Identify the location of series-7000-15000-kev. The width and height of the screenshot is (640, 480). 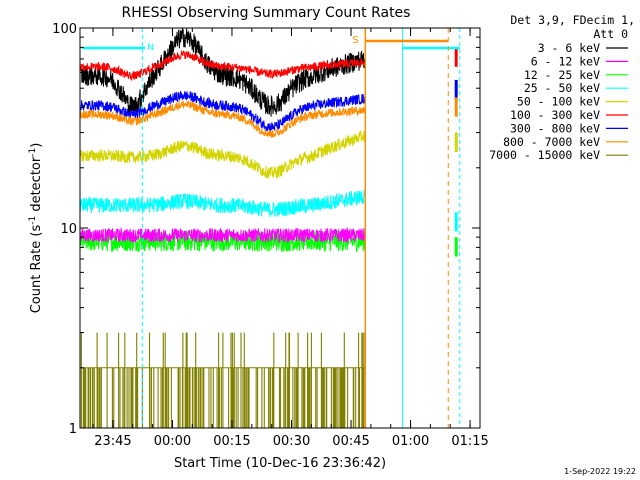
(222, 380).